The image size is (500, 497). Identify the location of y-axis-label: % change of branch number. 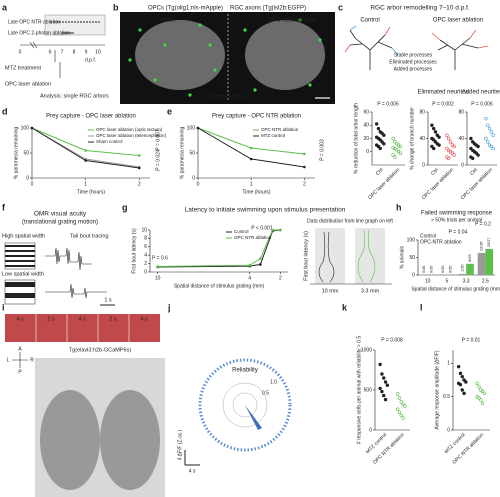
(412, 138).